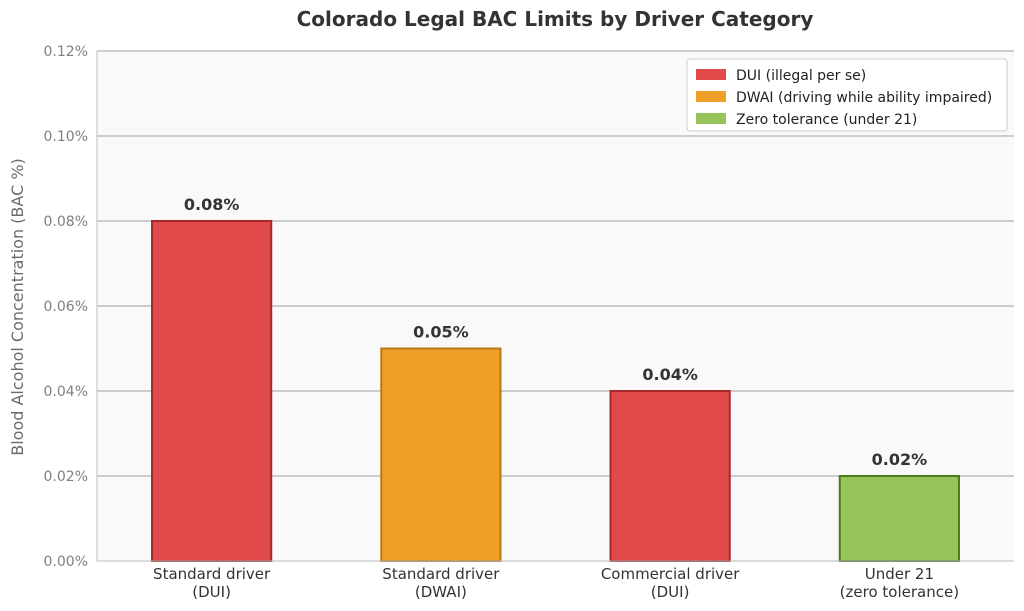 This screenshot has height=611, width=1024. I want to click on legend-label: Zero tolerance (under 21), so click(826, 120).